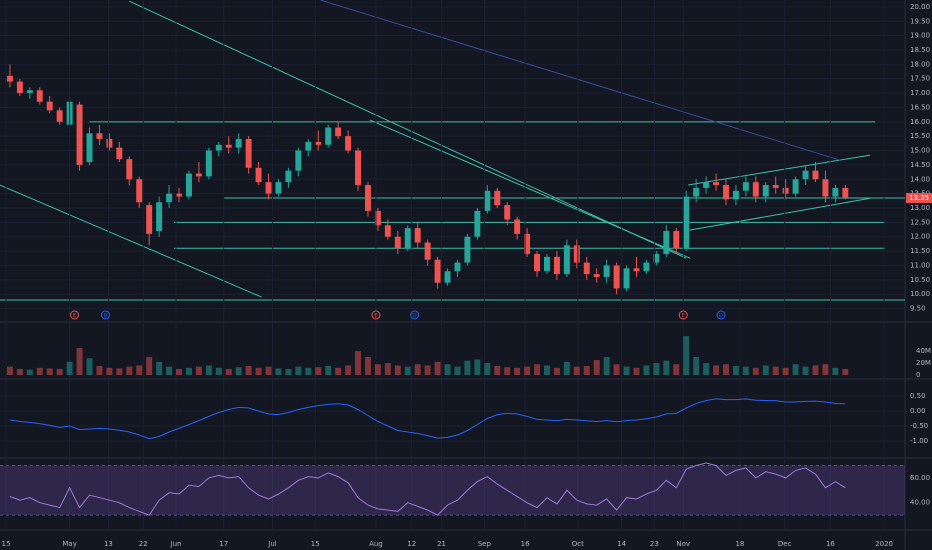 The width and height of the screenshot is (932, 550). Describe the element at coordinates (683, 544) in the screenshot. I see `x-tick-label: Nov` at that location.